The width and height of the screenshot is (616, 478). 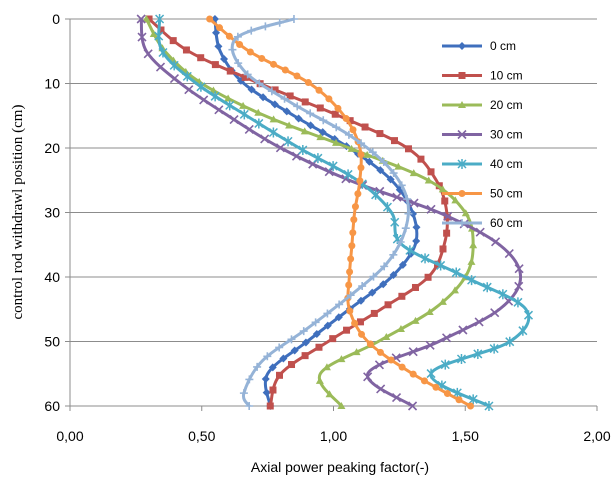 What do you see at coordinates (333, 436) in the screenshot?
I see `x-tick-label: 1,00` at bounding box center [333, 436].